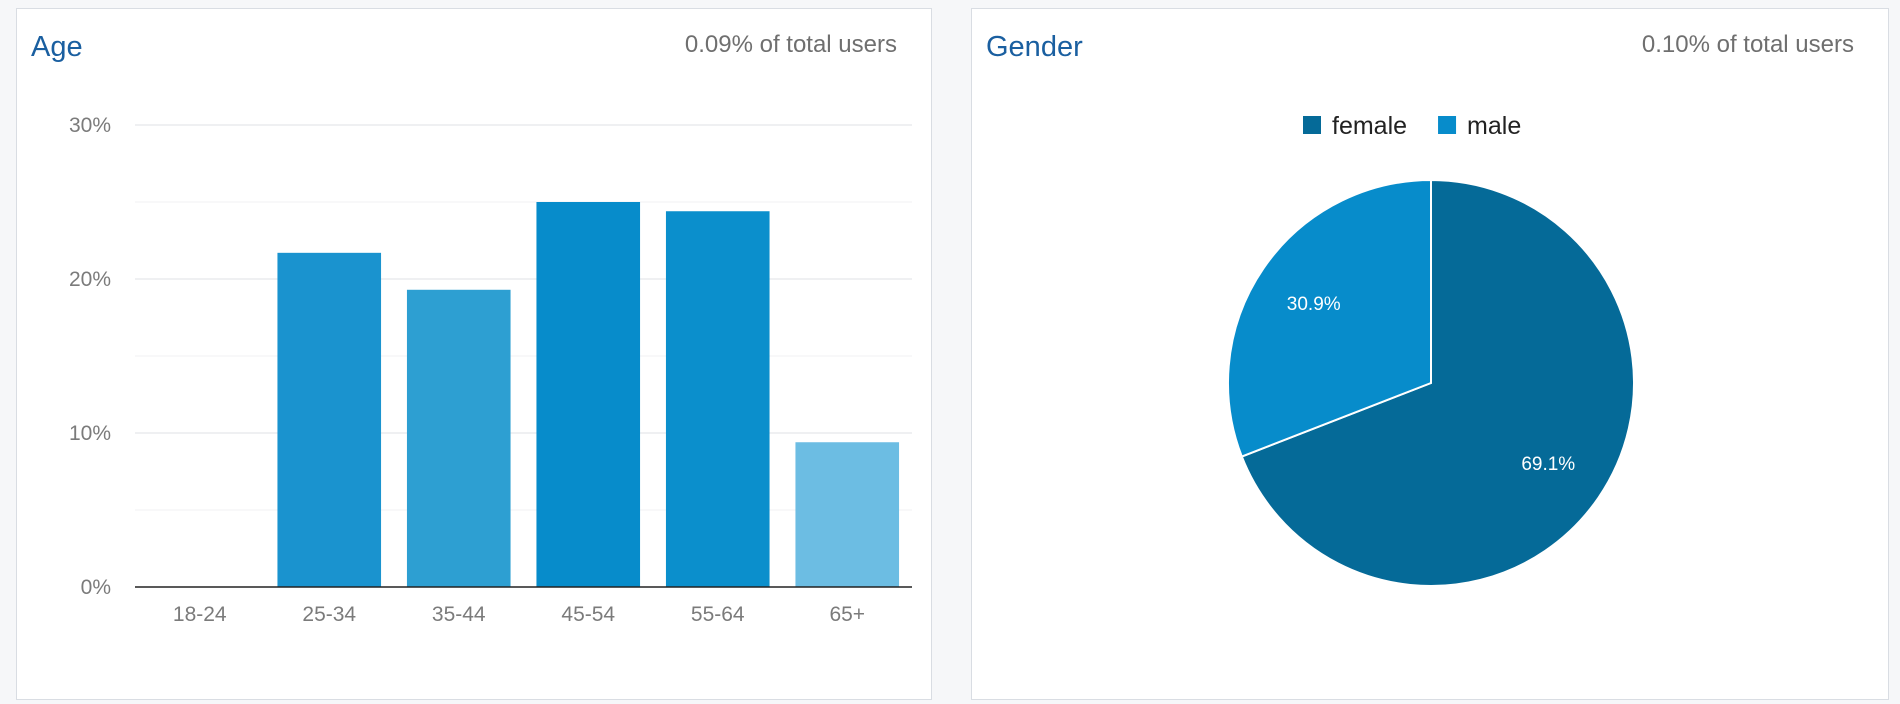 Image resolution: width=1900 pixels, height=704 pixels. I want to click on x-tick-label: 45-54, so click(588, 614).